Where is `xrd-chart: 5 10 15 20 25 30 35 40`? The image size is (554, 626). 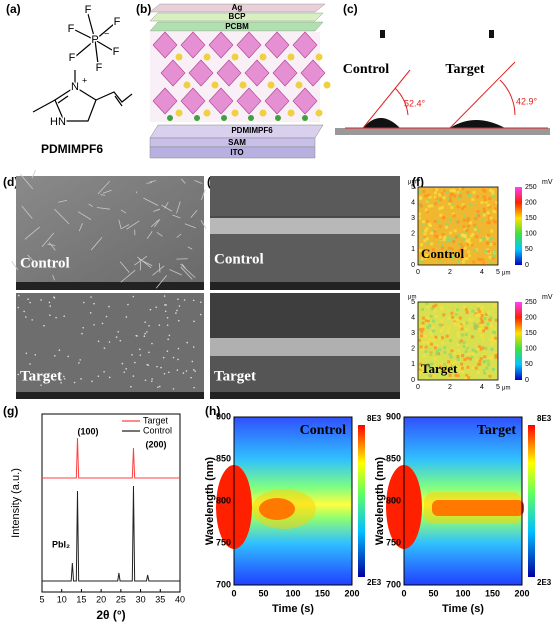 xrd-chart: 5 10 15 20 25 30 35 40 is located at coordinates (112, 508).